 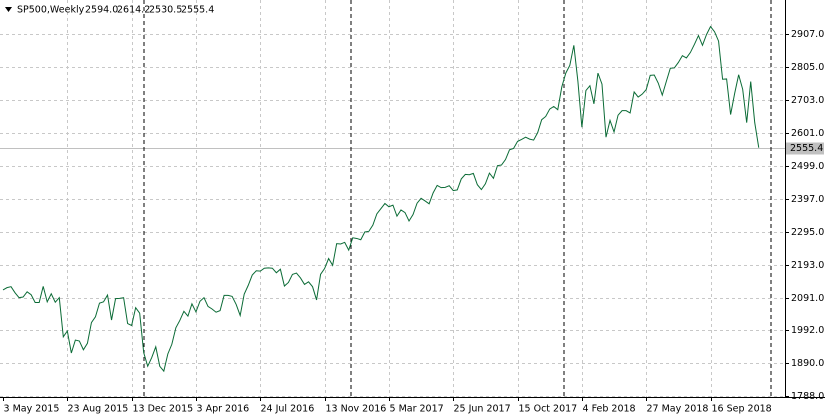 I want to click on current-price-label: 2555.4, so click(x=806, y=148).